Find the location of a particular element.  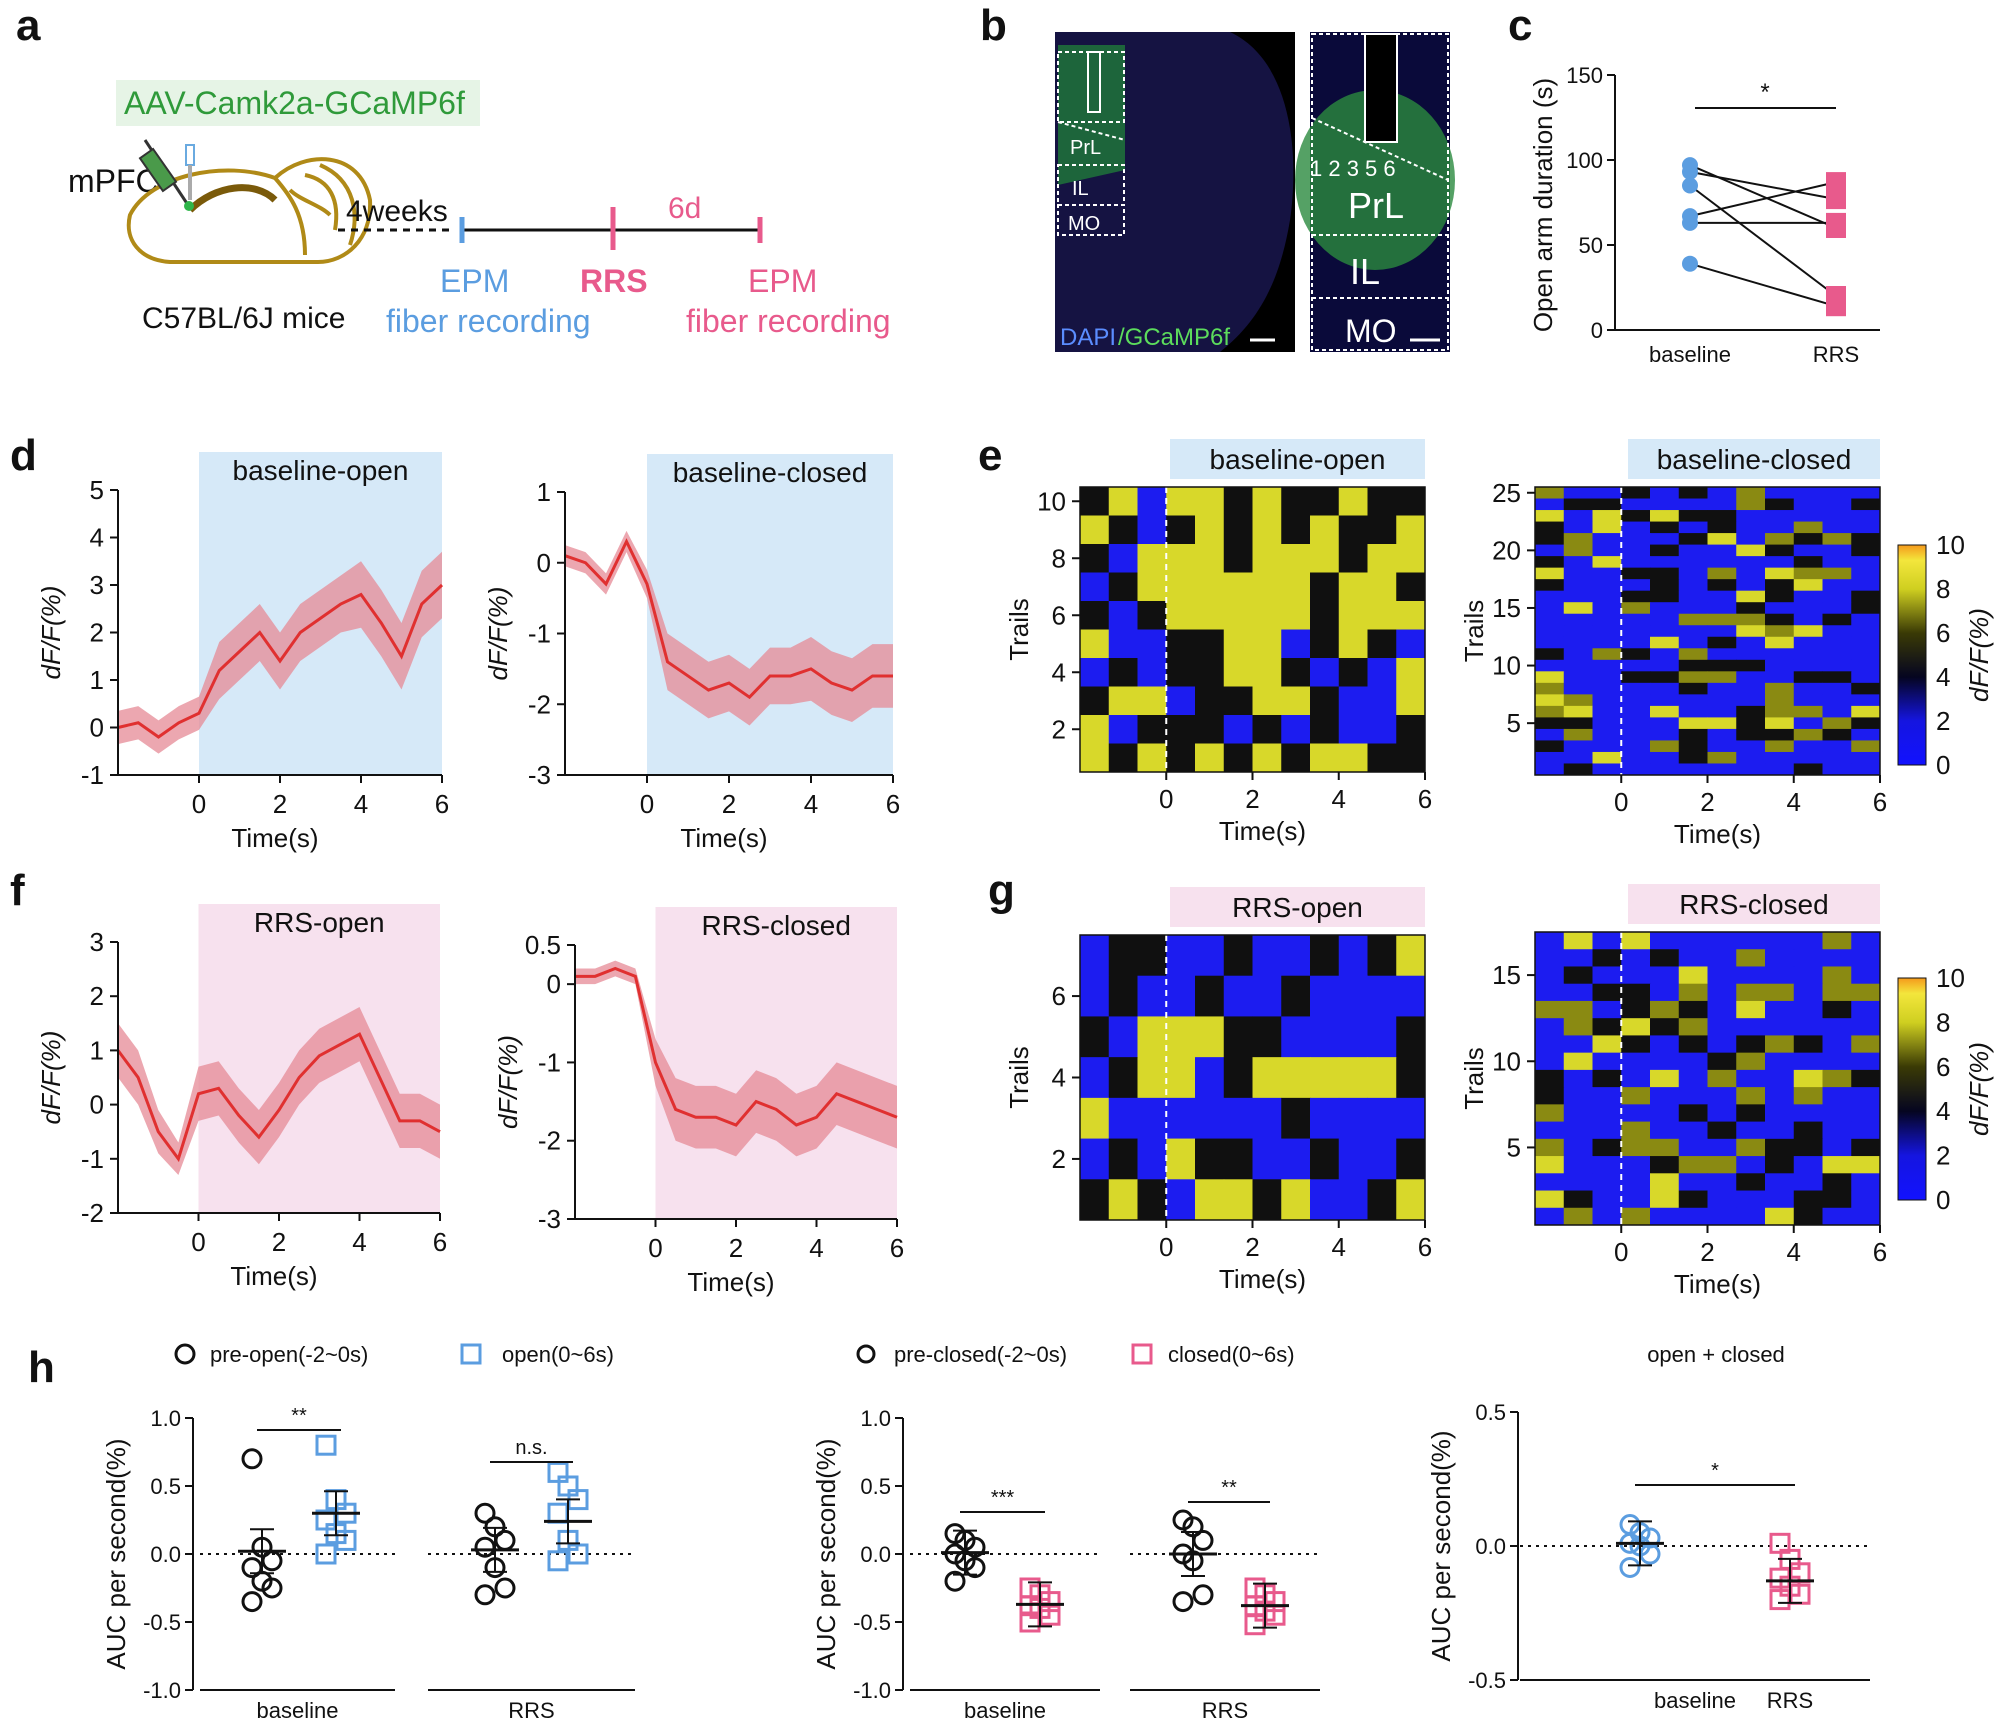

panel-letter-h: h is located at coordinates (41, 1367).